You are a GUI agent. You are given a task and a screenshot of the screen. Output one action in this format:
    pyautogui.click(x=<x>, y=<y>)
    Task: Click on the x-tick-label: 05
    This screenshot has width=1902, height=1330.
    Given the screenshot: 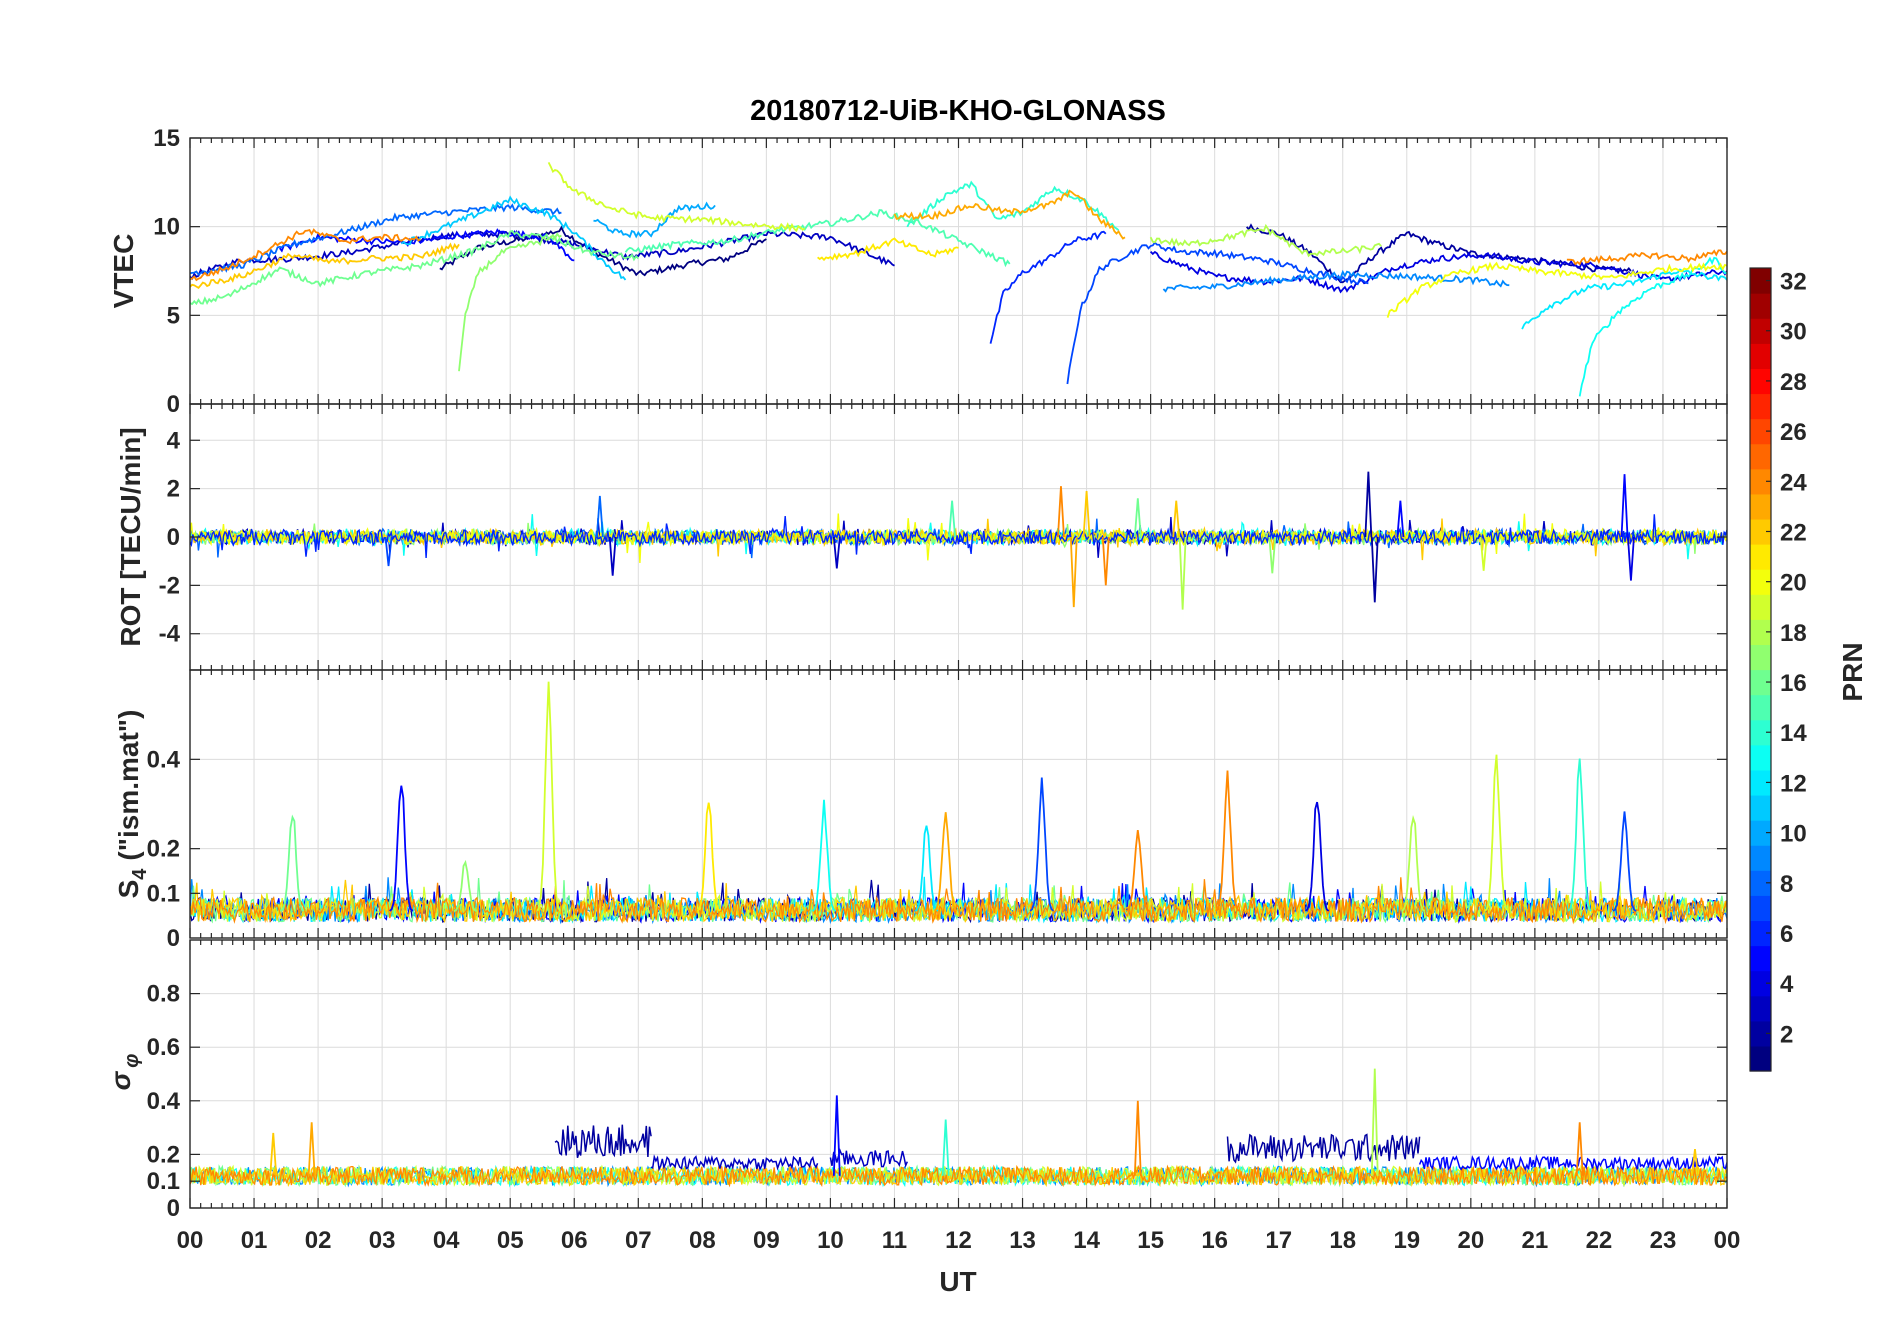 What is the action you would take?
    pyautogui.click(x=510, y=1240)
    